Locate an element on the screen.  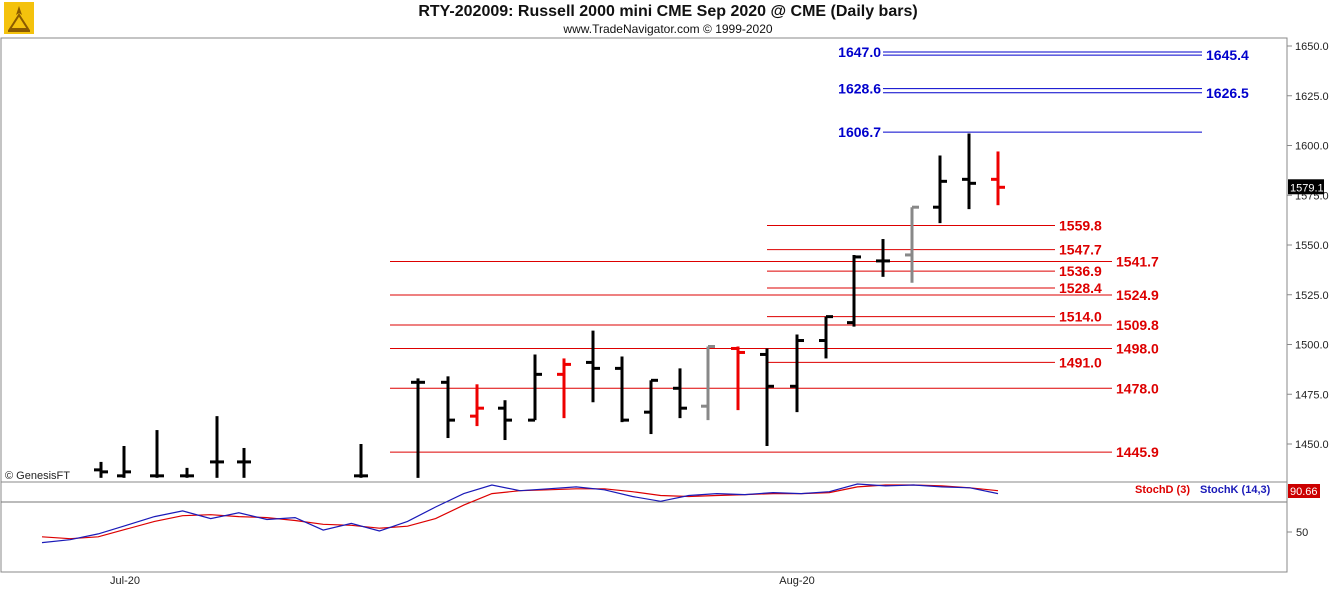
level-label: 1514.0 is located at coordinates (1080, 317).